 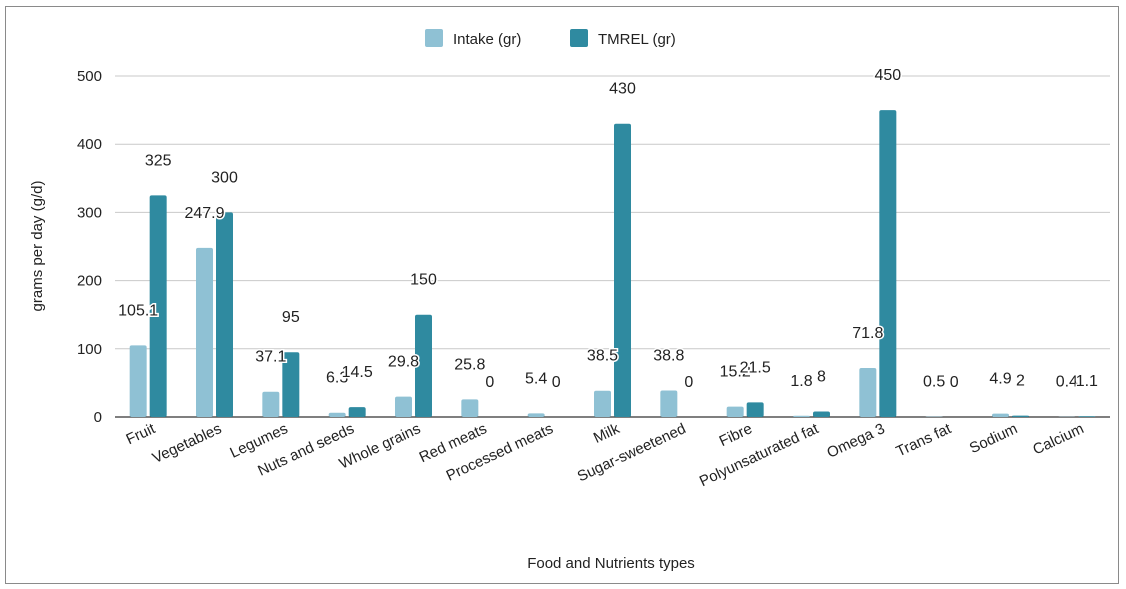 I want to click on data-label: 247.9, so click(x=204, y=213).